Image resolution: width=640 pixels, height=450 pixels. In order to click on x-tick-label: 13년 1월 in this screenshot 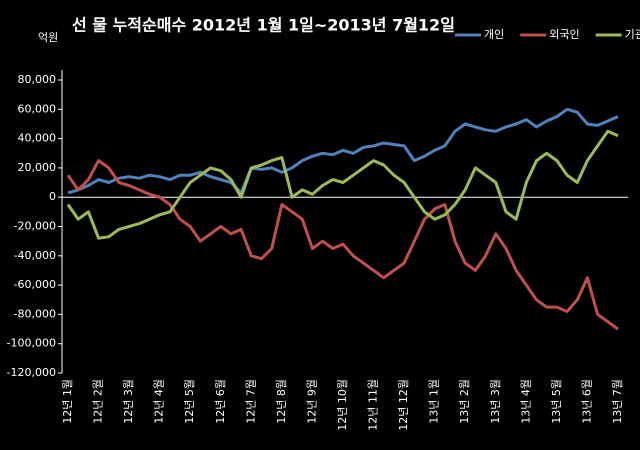, I will do `click(434, 401)`.